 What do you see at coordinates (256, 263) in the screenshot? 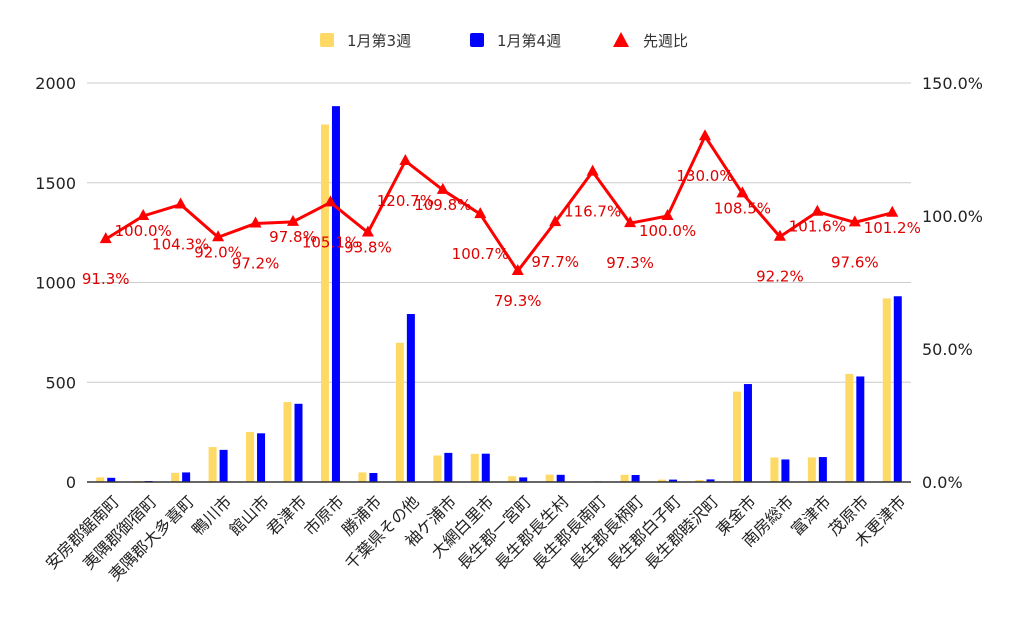
I see `line-data-label: 97.2%` at bounding box center [256, 263].